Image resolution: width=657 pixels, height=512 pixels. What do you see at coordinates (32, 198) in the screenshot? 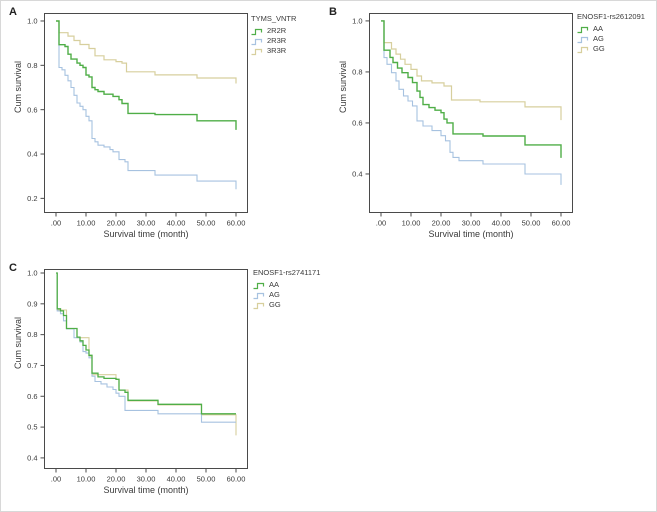
I see `tick-label: 0.2` at bounding box center [32, 198].